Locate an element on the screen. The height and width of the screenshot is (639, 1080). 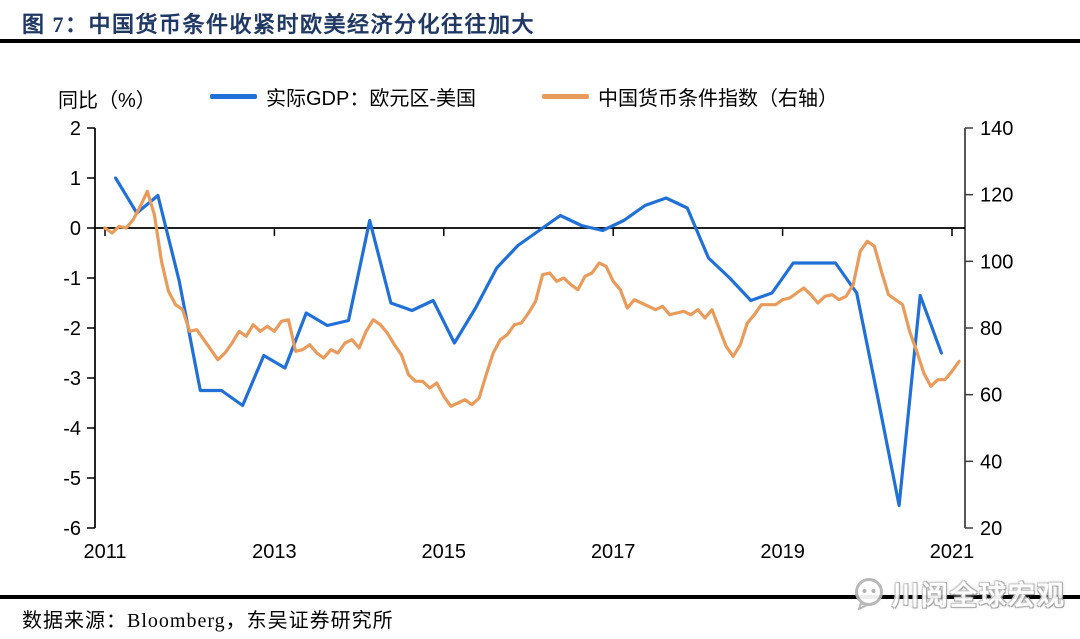
svg-text: -4 is located at coordinates (72, 429).